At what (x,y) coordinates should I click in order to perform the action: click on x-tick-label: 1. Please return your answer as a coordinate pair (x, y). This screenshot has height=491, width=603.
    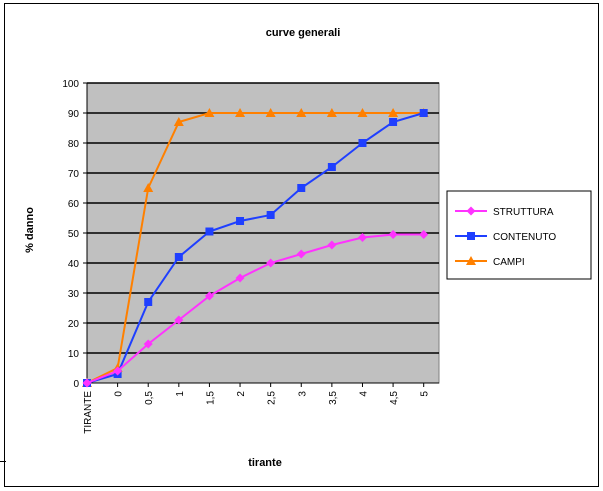
    Looking at the image, I should click on (180, 394).